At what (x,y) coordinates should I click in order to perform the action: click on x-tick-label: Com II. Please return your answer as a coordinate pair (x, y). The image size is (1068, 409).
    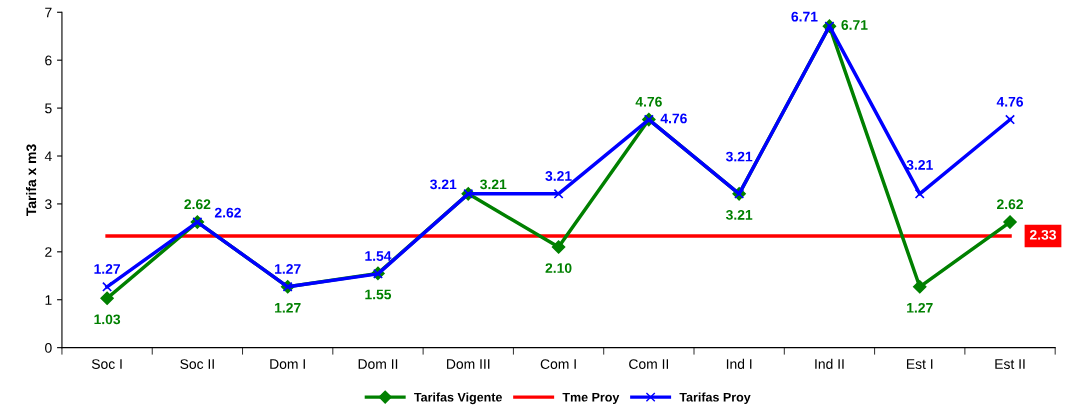
    Looking at the image, I should click on (649, 364).